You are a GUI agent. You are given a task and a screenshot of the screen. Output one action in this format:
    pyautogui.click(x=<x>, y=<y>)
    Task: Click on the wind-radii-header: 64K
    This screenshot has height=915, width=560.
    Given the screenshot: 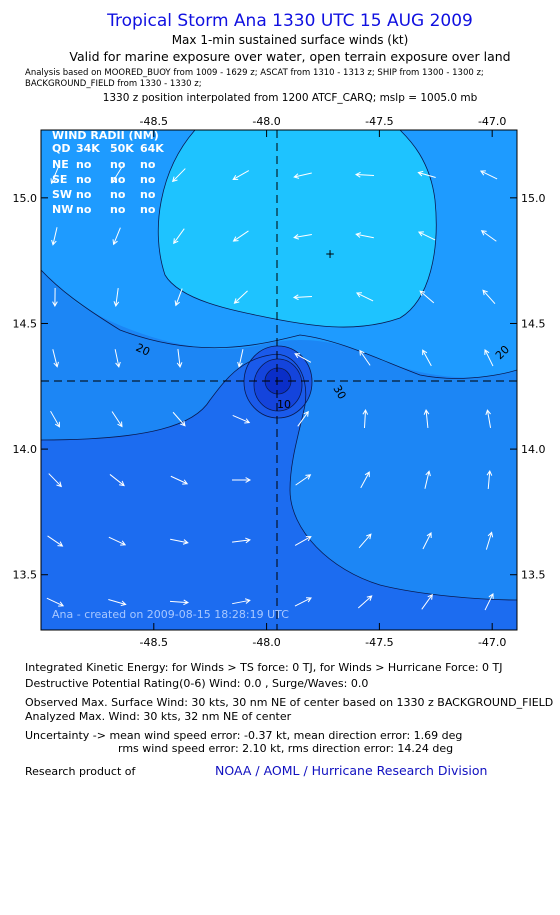 What is the action you would take?
    pyautogui.click(x=152, y=148)
    